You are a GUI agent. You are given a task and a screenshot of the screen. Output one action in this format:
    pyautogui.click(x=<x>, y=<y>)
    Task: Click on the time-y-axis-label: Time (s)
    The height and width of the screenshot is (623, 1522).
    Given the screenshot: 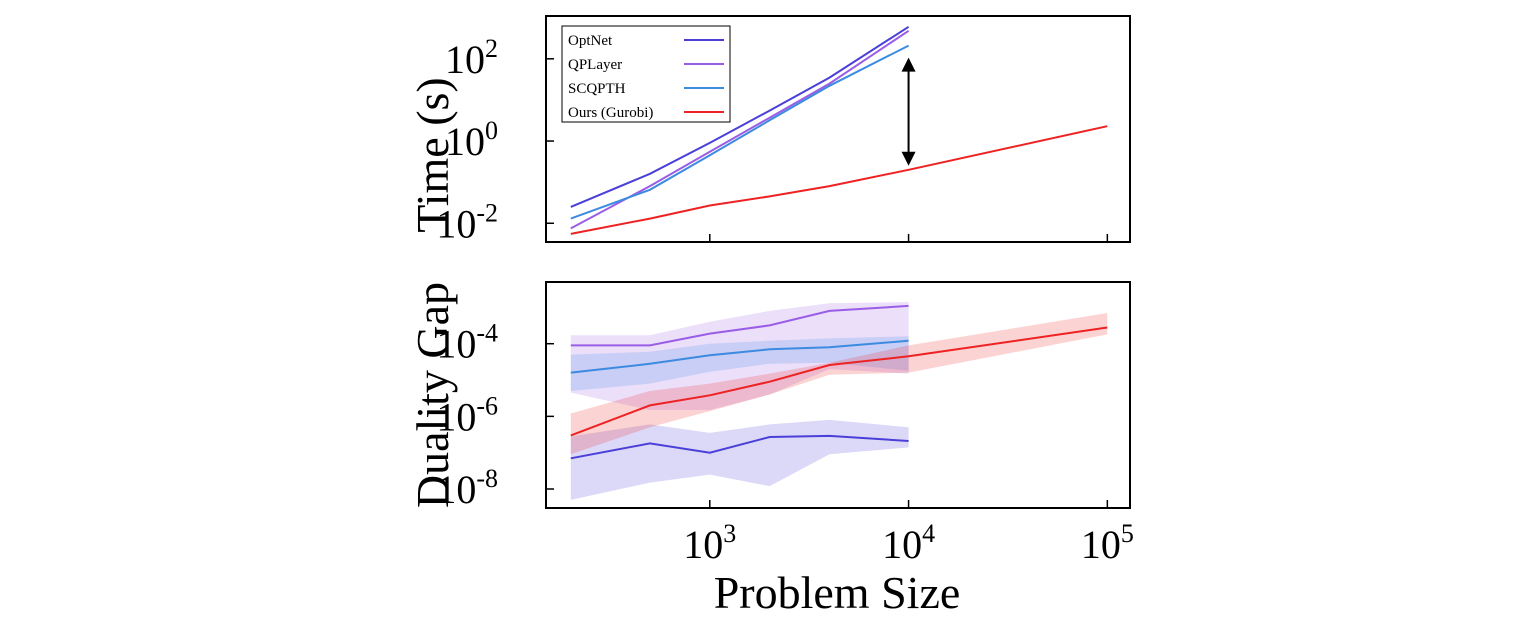 What is the action you would take?
    pyautogui.click(x=432, y=155)
    